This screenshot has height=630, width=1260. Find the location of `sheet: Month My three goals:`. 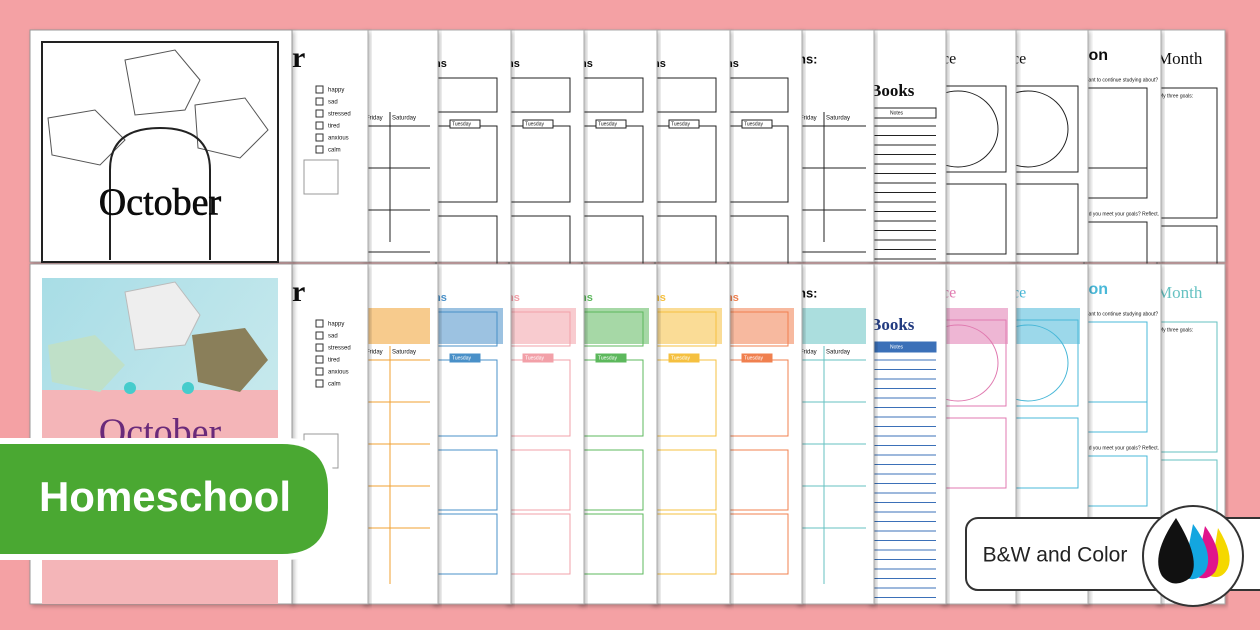

sheet: Month My three goals: is located at coordinates (1190, 178).